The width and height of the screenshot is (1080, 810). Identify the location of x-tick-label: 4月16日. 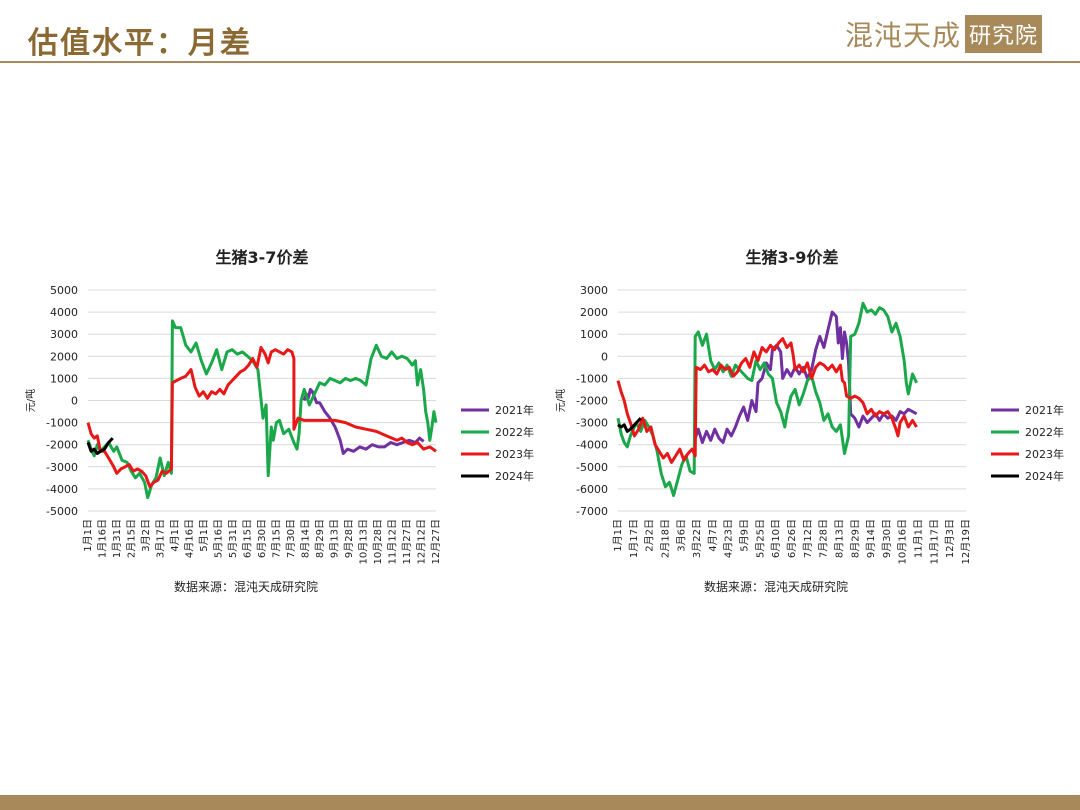
(190, 538).